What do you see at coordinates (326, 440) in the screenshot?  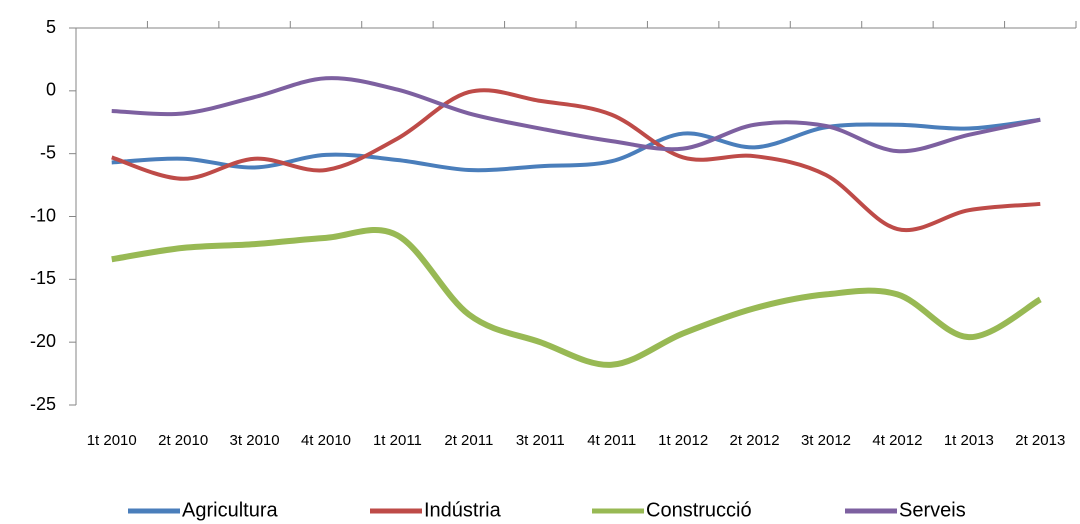 I see `x-tick-label: 4t 2010` at bounding box center [326, 440].